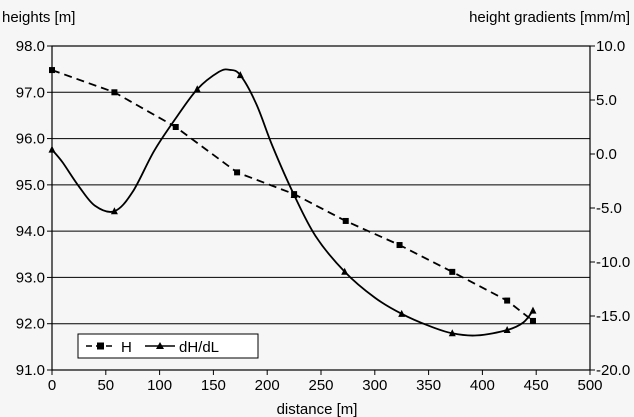  What do you see at coordinates (428, 385) in the screenshot?
I see `x-tick-label: 350` at bounding box center [428, 385].